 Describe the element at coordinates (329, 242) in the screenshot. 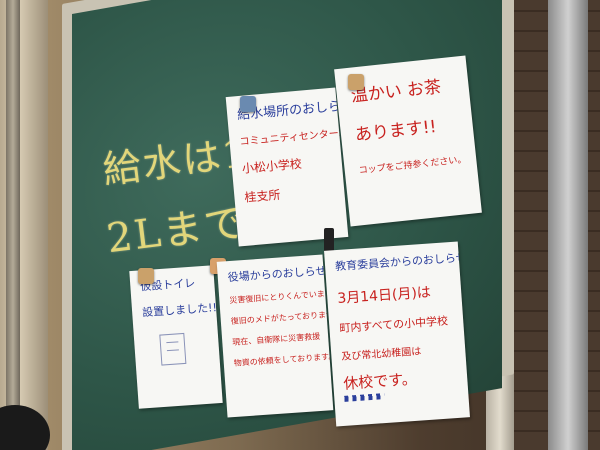

I see `binder-clip` at that location.